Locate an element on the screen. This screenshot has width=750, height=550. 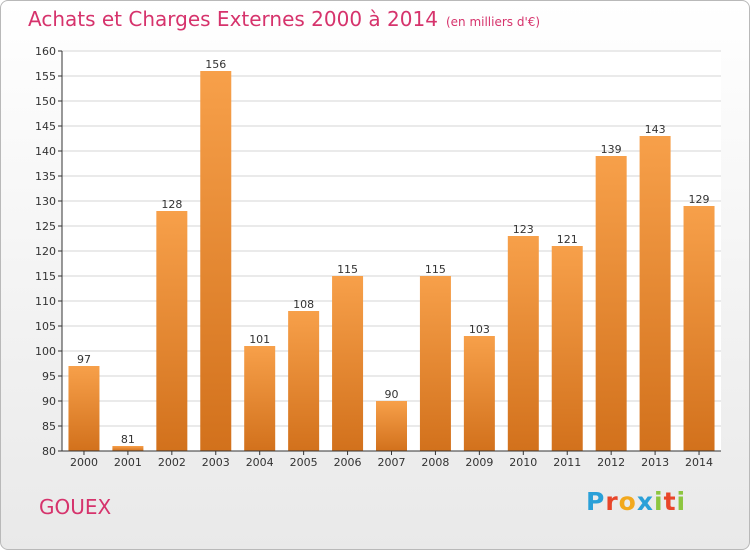
logo-letter: t is located at coordinates (670, 501).